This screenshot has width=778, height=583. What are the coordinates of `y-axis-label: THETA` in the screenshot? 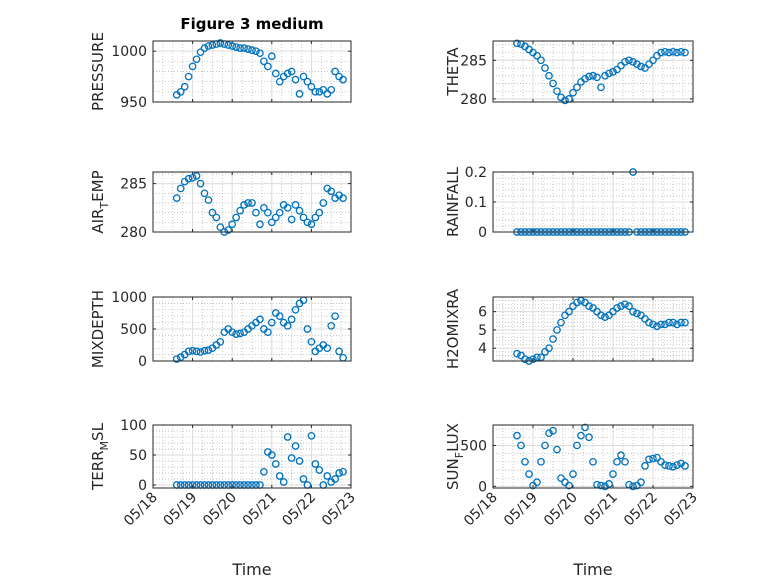 It's located at (453, 72).